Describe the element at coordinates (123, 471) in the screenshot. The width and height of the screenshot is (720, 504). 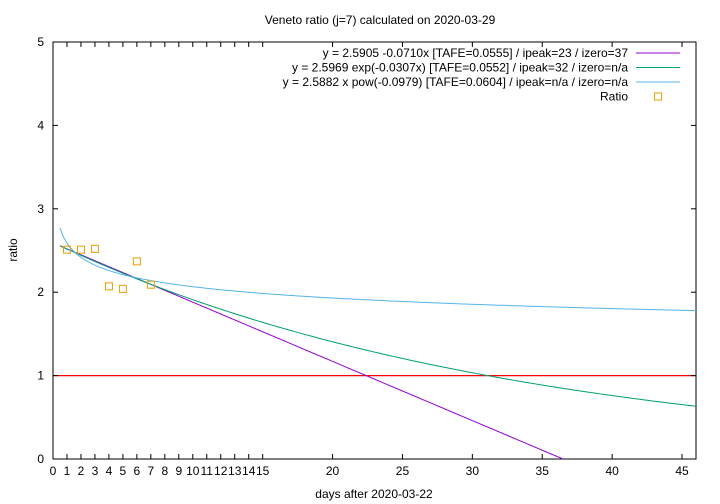
I see `x-tick-label: 5` at that location.